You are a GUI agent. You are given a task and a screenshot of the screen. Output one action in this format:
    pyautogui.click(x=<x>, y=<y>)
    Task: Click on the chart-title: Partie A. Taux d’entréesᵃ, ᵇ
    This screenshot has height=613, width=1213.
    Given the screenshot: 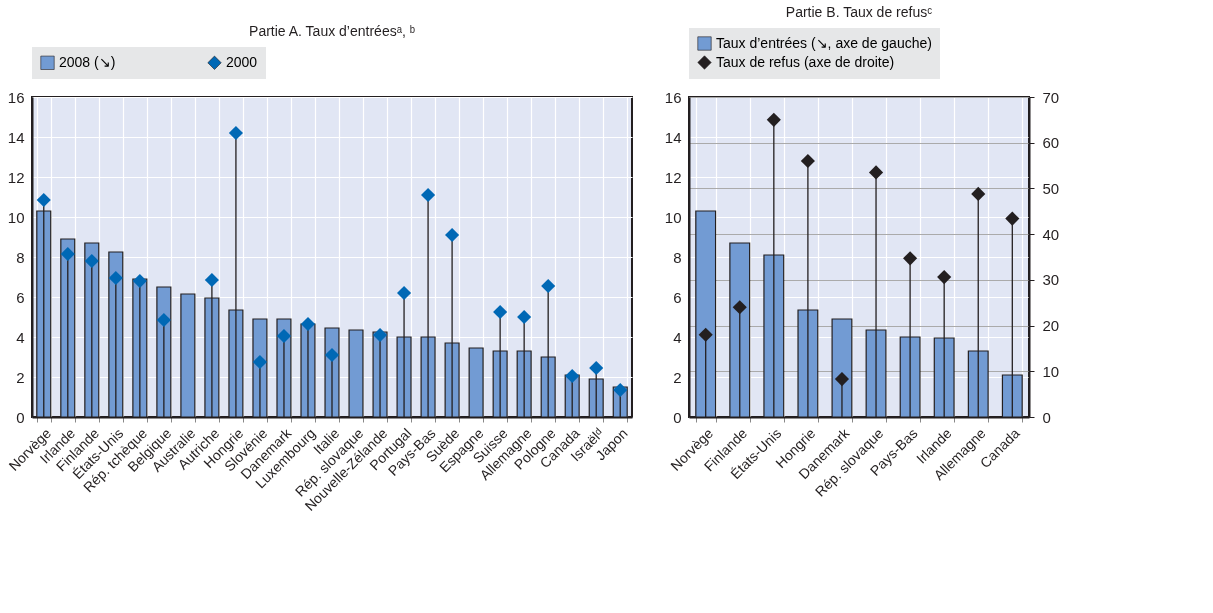 What is the action you would take?
    pyautogui.click(x=332, y=31)
    